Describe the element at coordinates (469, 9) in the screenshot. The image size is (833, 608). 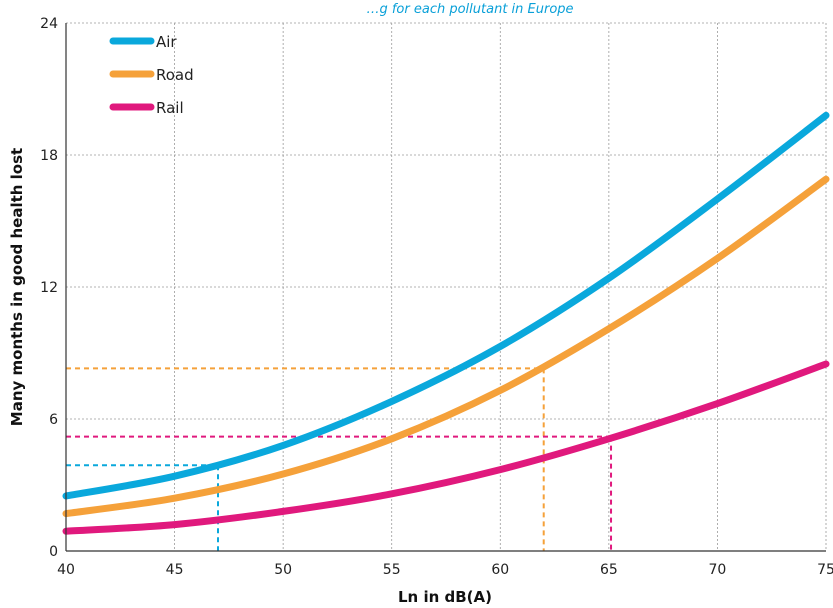
I see `chart-title: …g for each pollutant in Europe` at that location.